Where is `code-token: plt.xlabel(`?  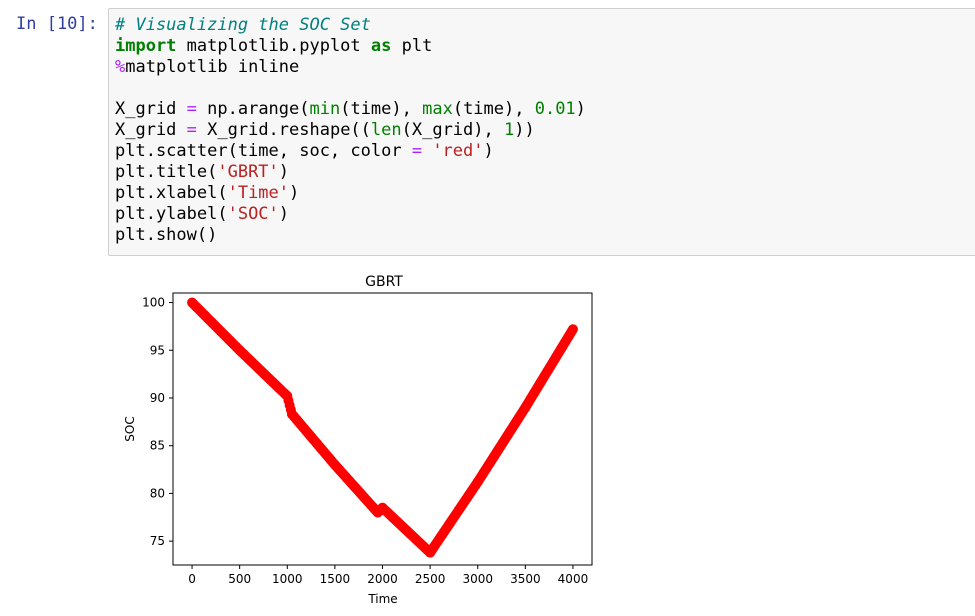 code-token: plt.xlabel( is located at coordinates (171, 193).